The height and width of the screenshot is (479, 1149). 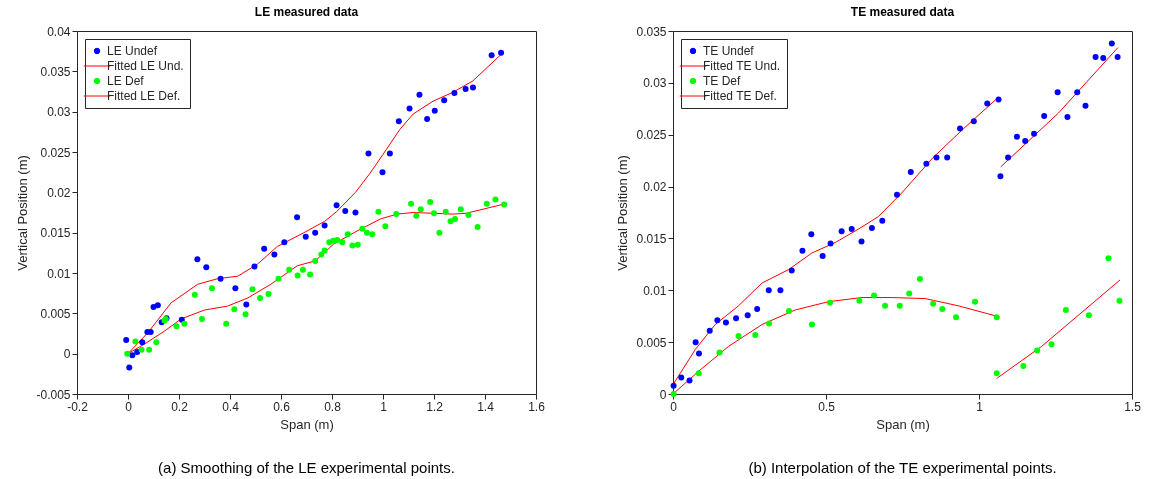 I want to click on legend-label: TE Undef, so click(x=729, y=51).